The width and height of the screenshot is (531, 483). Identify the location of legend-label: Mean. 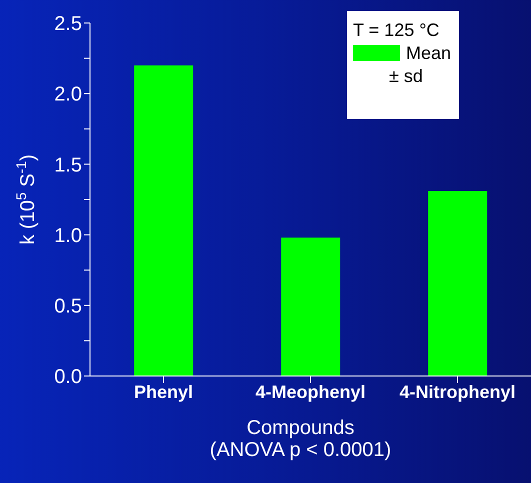
(429, 53).